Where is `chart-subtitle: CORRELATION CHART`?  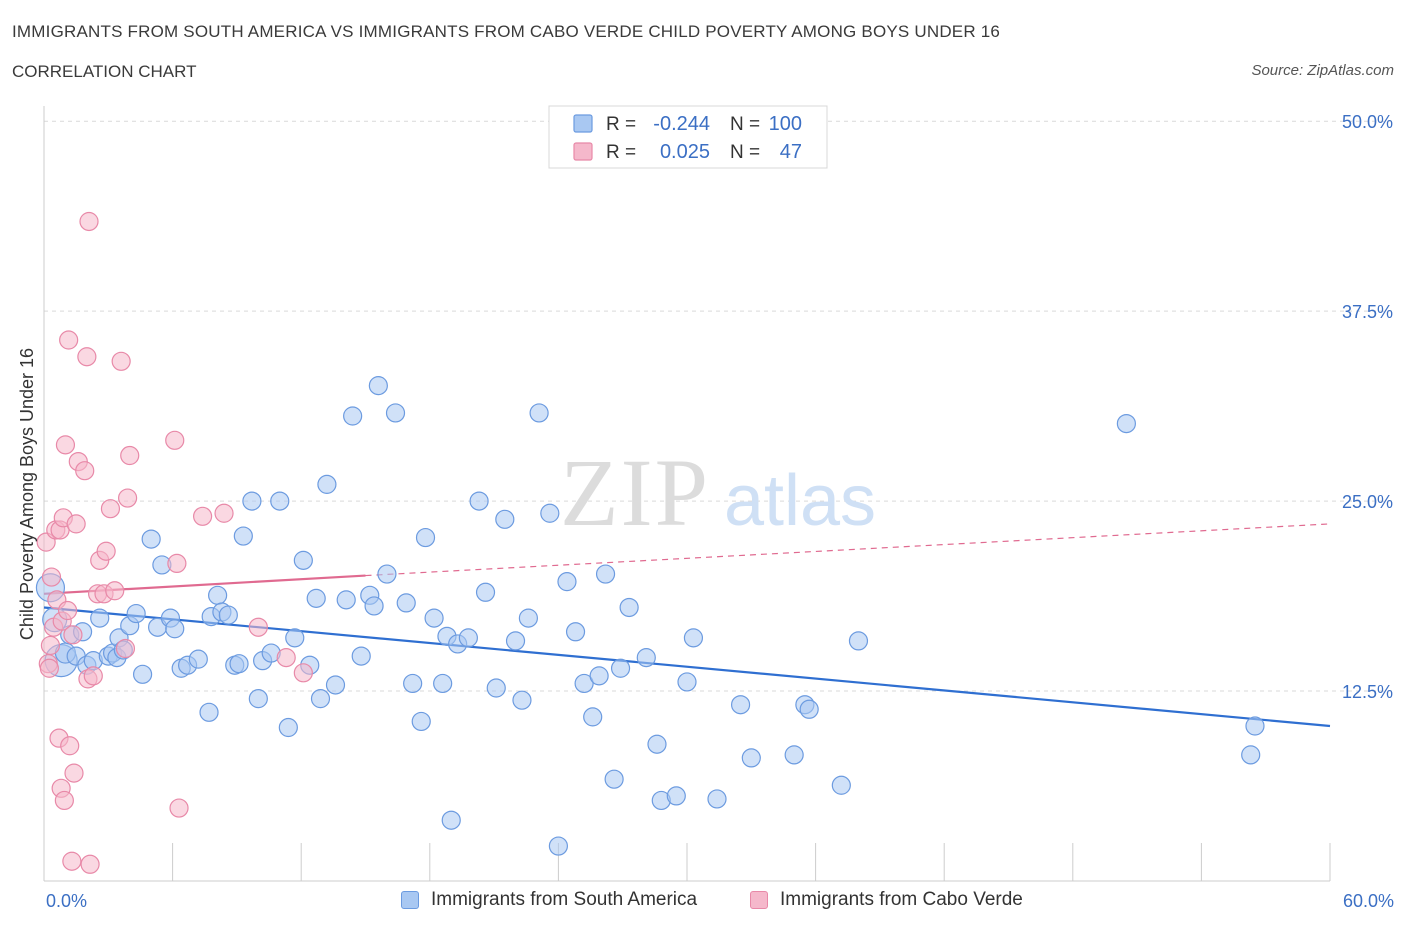
chart-subtitle: CORRELATION CHART is located at coordinates (104, 71).